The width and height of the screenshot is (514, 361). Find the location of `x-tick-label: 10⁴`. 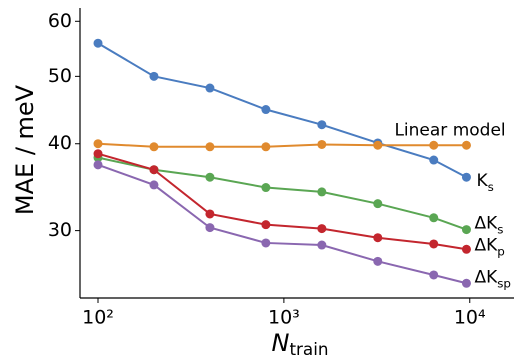

x-tick-label: 10⁴ is located at coordinates (470, 318).